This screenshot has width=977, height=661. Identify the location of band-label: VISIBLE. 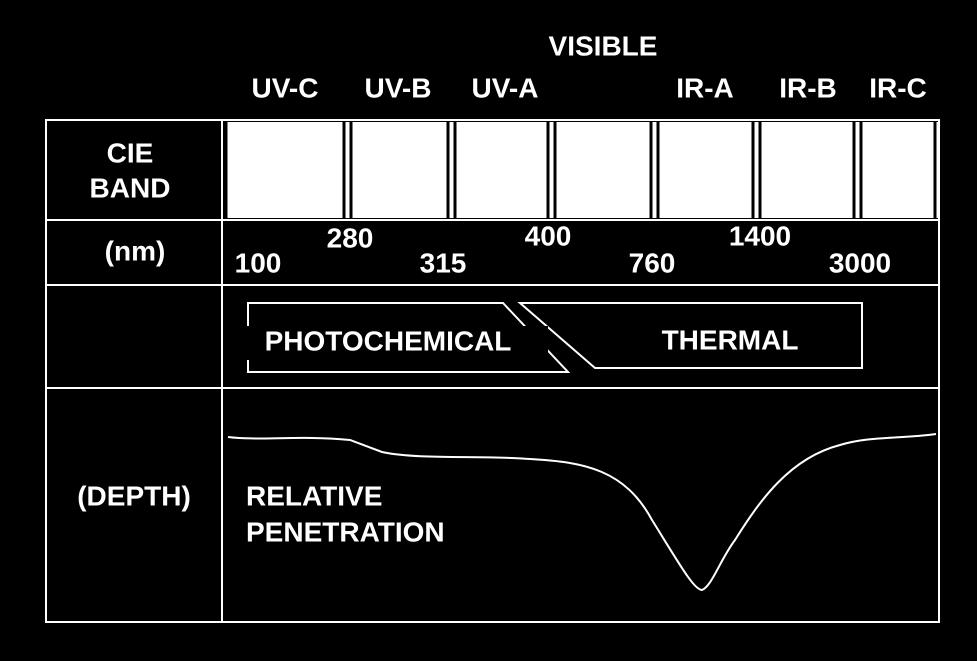
(603, 45).